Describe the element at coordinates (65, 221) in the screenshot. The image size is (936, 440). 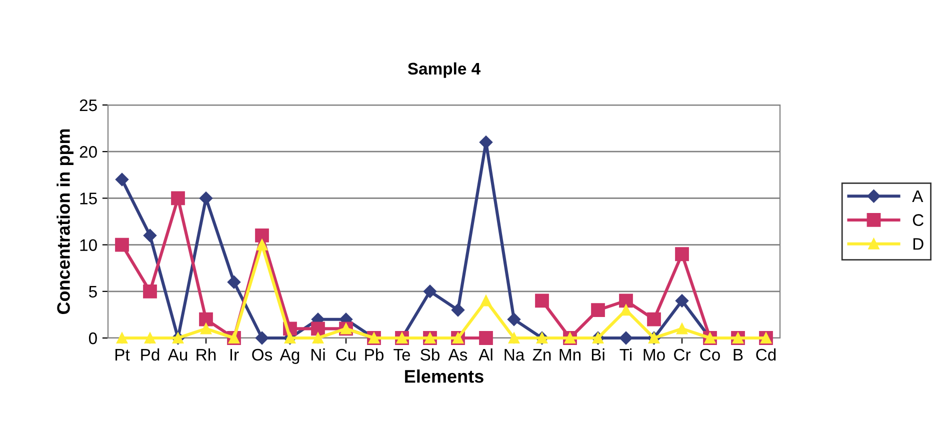
I see `y-axis-title: Concentration in ppm` at that location.